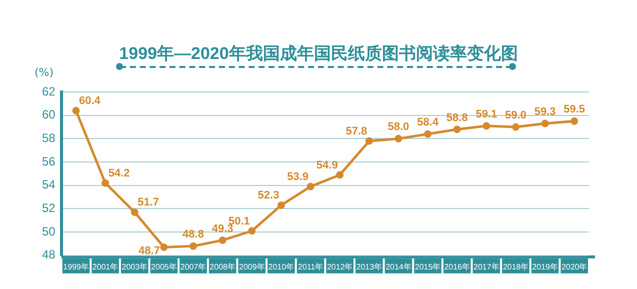 Image resolution: width=637 pixels, height=289 pixels. What do you see at coordinates (399, 127) in the screenshot?
I see `data-label: 58.0` at bounding box center [399, 127].